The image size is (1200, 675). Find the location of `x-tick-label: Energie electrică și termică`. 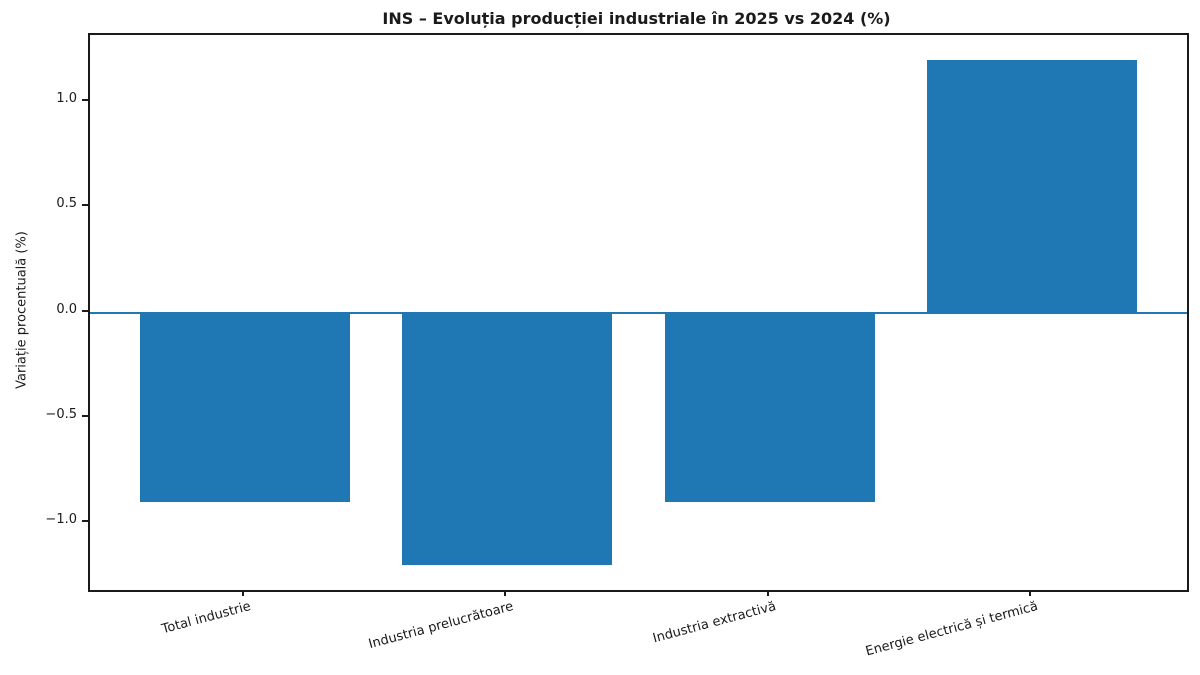

x-tick-label: Energie electrică și termică is located at coordinates (952, 629).